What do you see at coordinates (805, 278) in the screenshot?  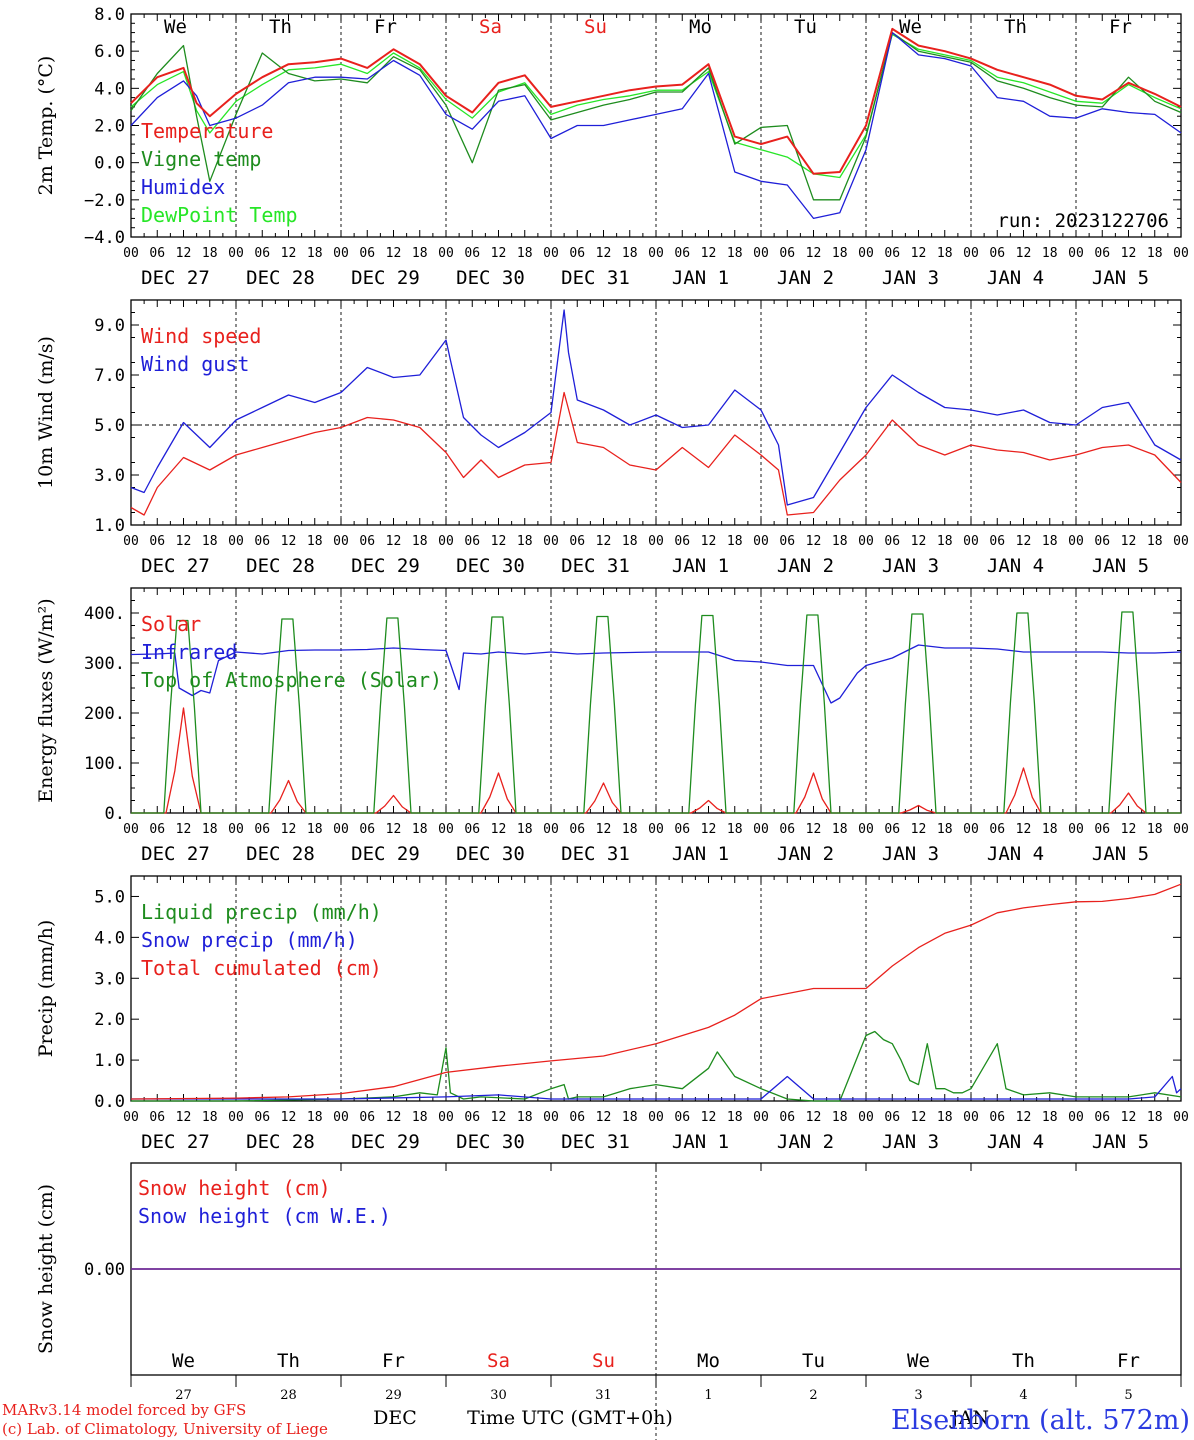 I see `date-label: JAN 2` at bounding box center [805, 278].